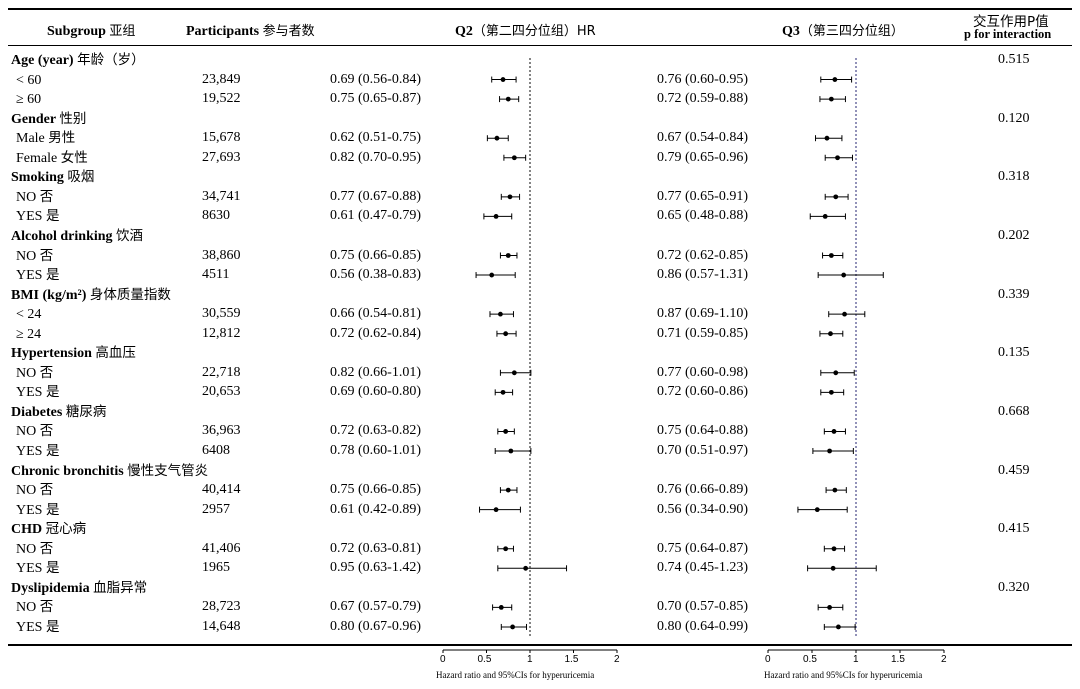 The height and width of the screenshot is (689, 1080). Describe the element at coordinates (702, 607) in the screenshot. I see `q3-hr-ci-text: 0.70 (0.57-0.85)` at that location.